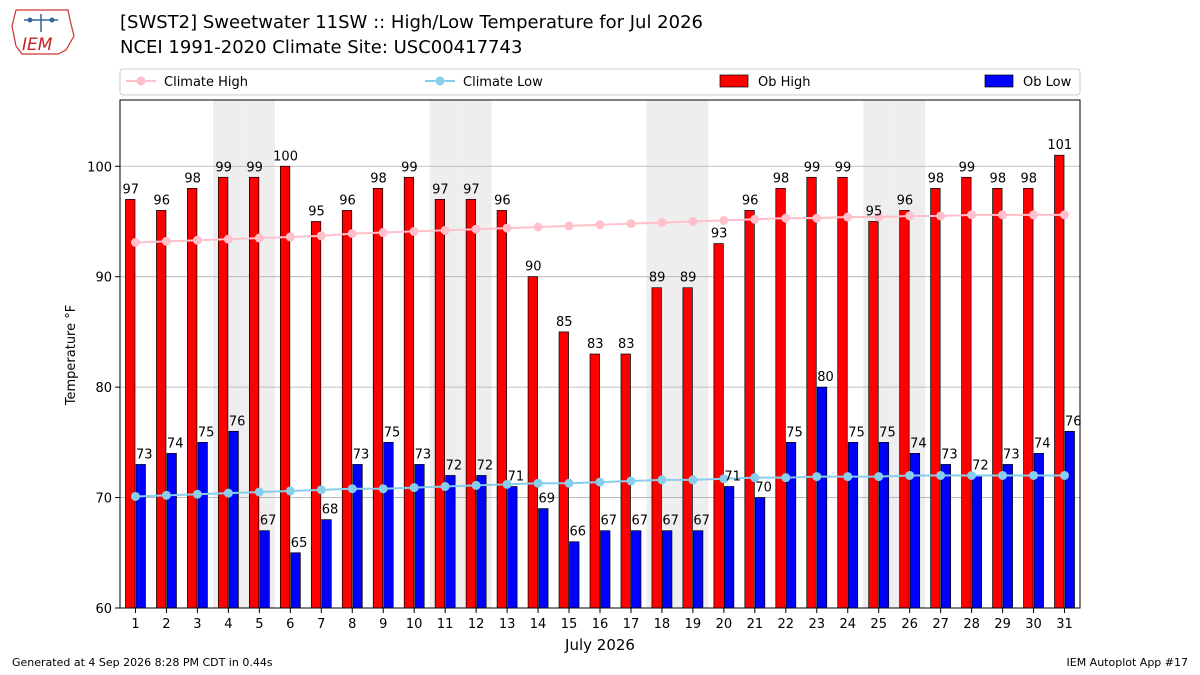 The height and width of the screenshot is (675, 1200). Describe the element at coordinates (755, 624) in the screenshot. I see `x-tick-label: 21` at that location.